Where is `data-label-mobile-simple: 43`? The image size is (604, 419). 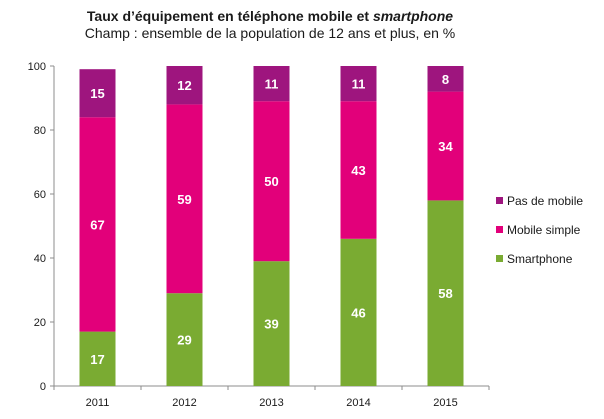 data-label-mobile-simple: 43 is located at coordinates (358, 170).